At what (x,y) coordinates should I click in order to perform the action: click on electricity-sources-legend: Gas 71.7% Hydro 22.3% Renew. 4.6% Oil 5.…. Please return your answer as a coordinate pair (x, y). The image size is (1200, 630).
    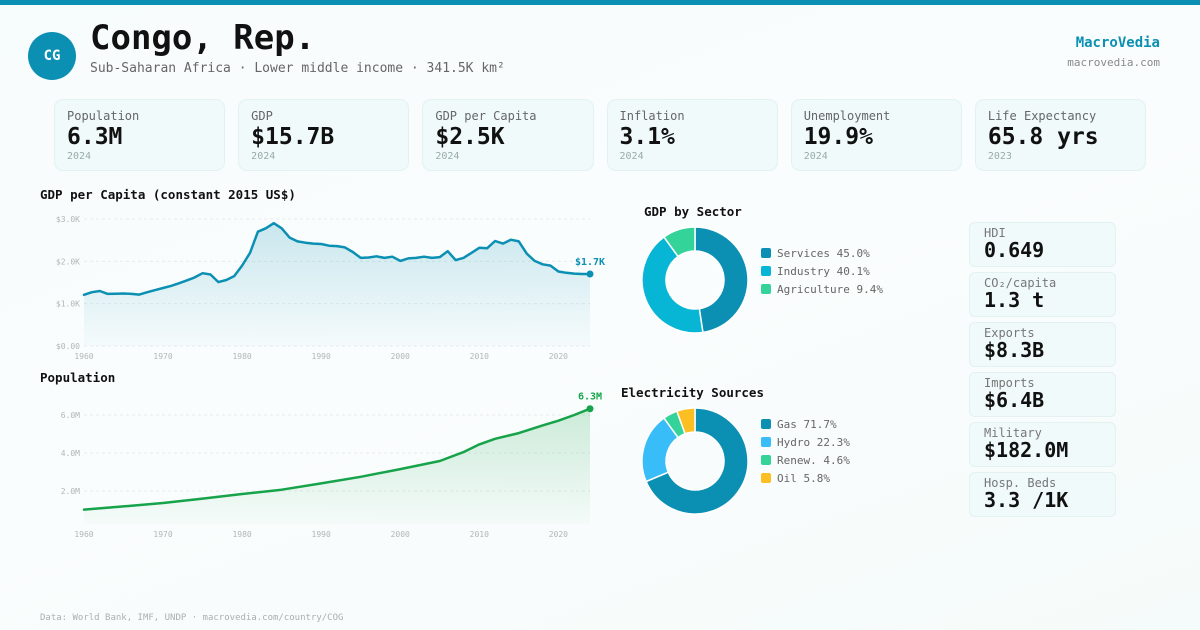
    Looking at the image, I should click on (805, 451).